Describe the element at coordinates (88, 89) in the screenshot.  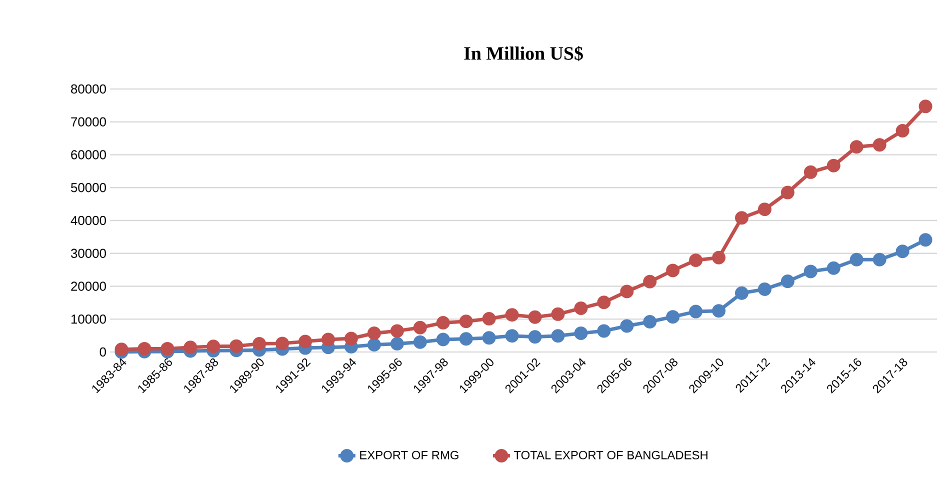
I see `y-tick-label: 80000` at that location.